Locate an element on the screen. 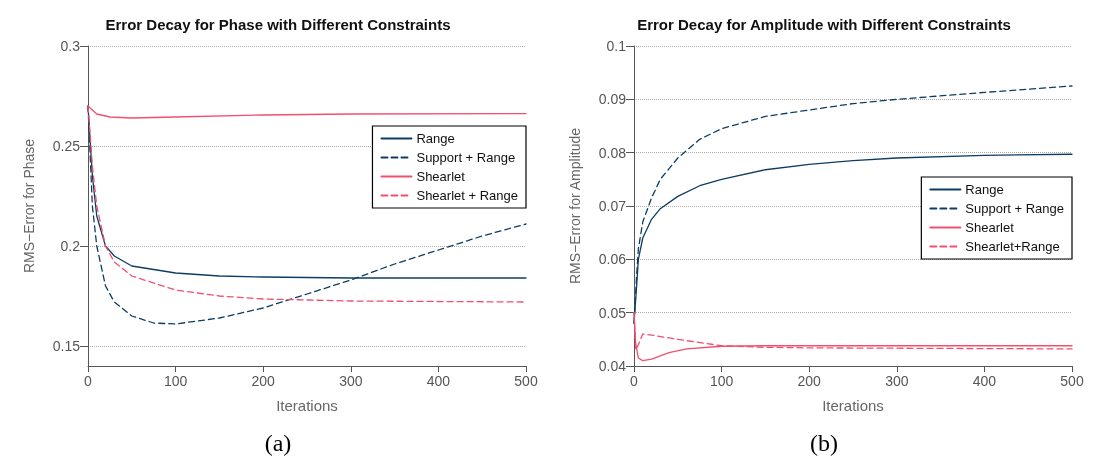  text: (a) is located at coordinates (278, 443).